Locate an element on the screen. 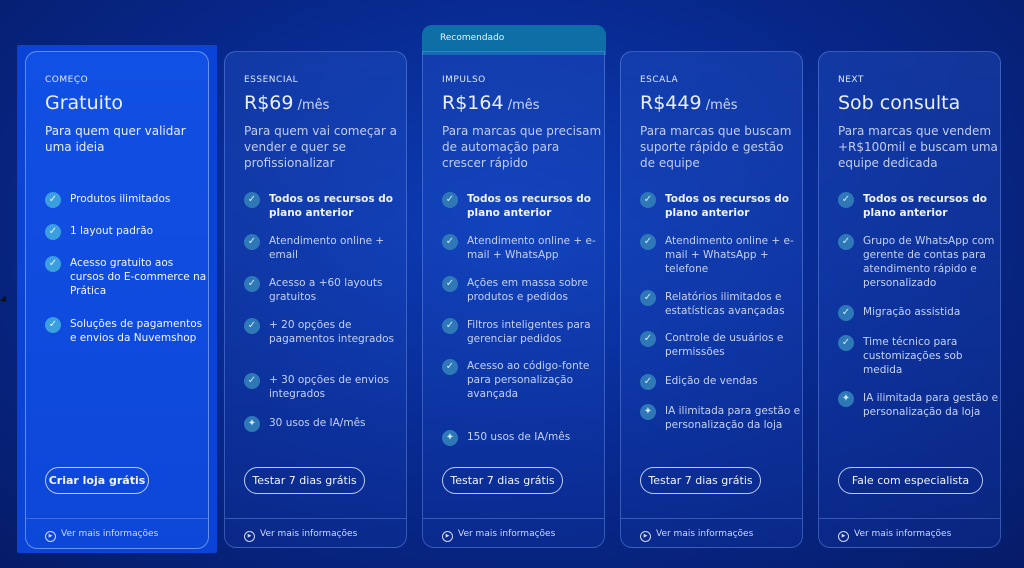 This screenshot has width=1024, height=568. plan-tier: NEXT is located at coordinates (851, 80).